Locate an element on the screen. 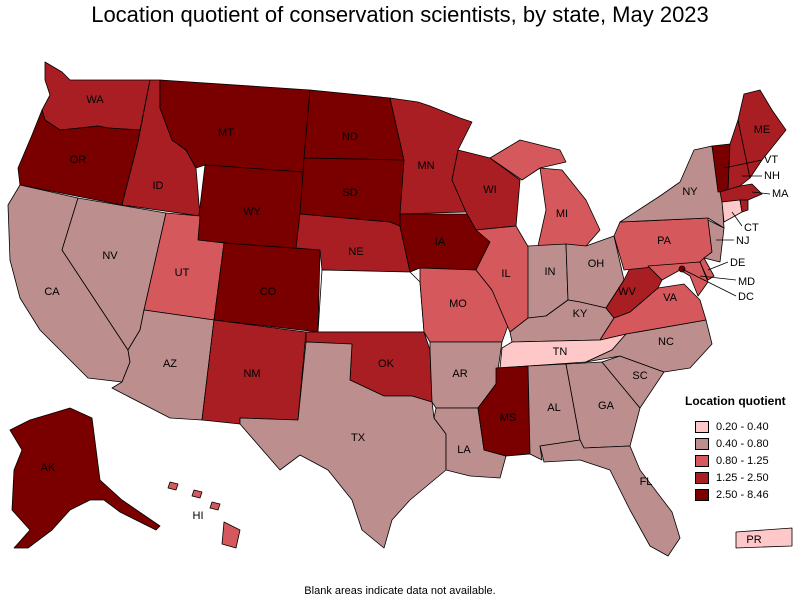 The image size is (800, 600). legend-item: 0.20 - 0.40 is located at coordinates (732, 427).